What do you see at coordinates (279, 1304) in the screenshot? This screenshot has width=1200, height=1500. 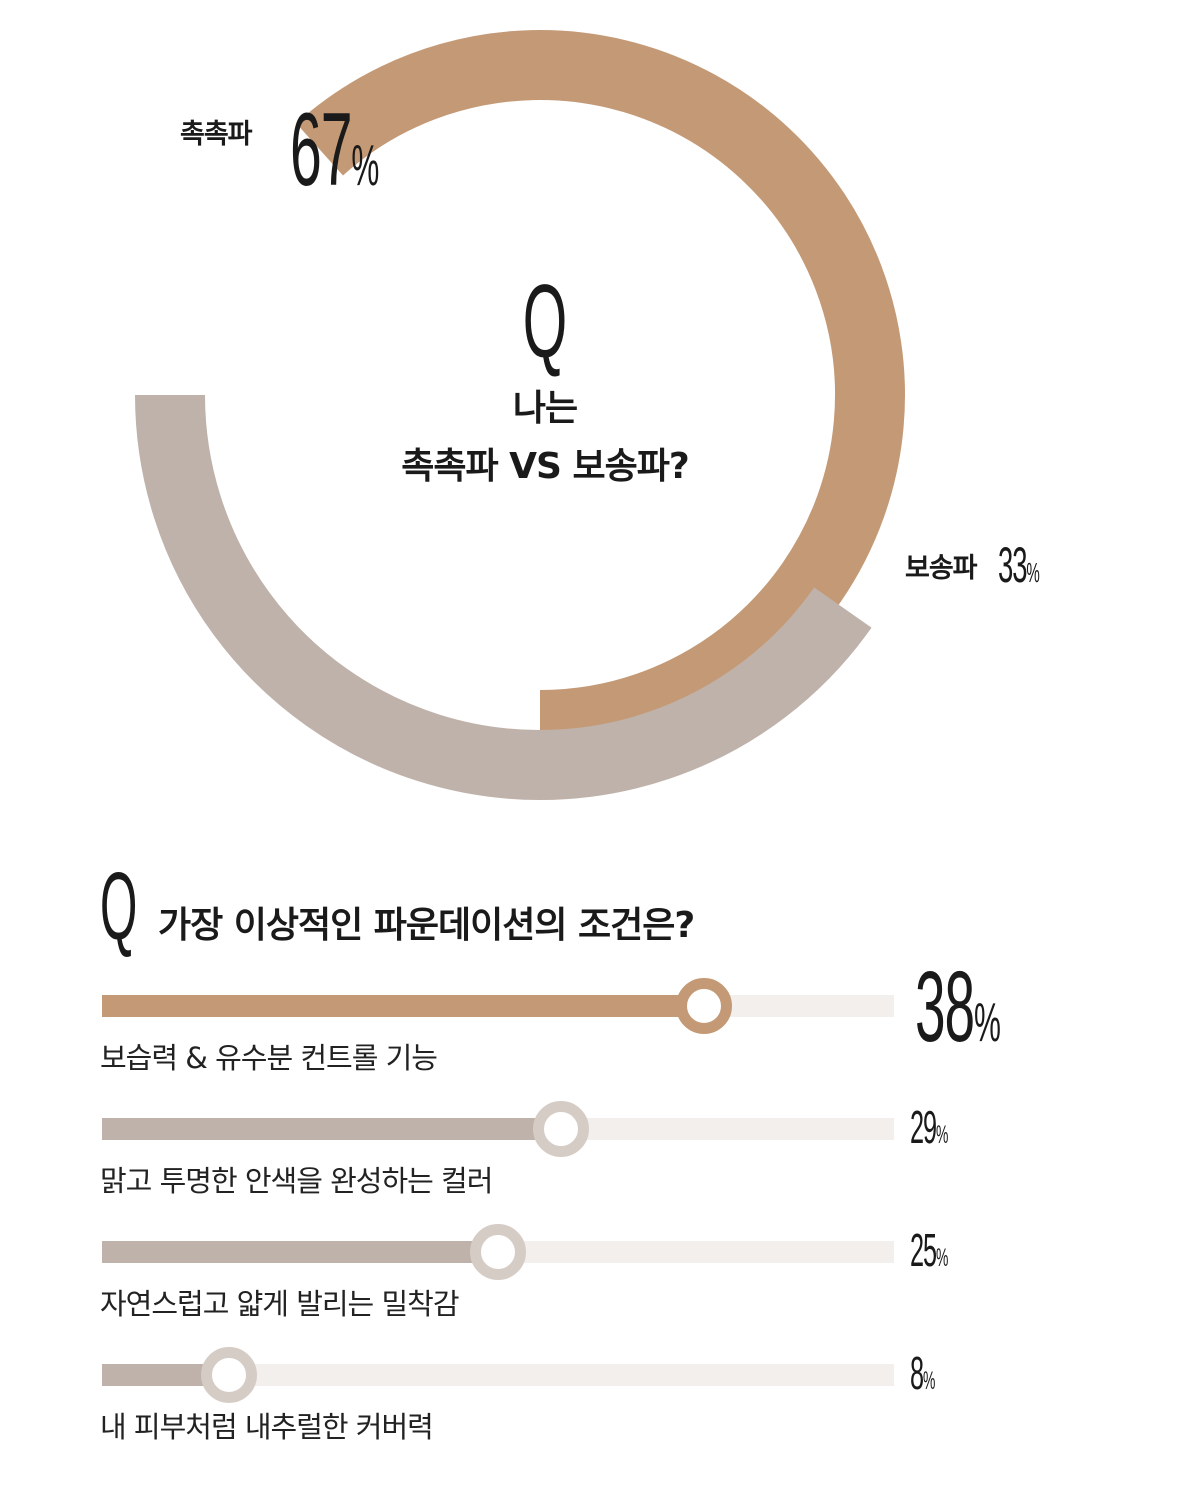 I see `bar-label: 자연스럽고 얇게 발리는 밀착감` at bounding box center [279, 1304].